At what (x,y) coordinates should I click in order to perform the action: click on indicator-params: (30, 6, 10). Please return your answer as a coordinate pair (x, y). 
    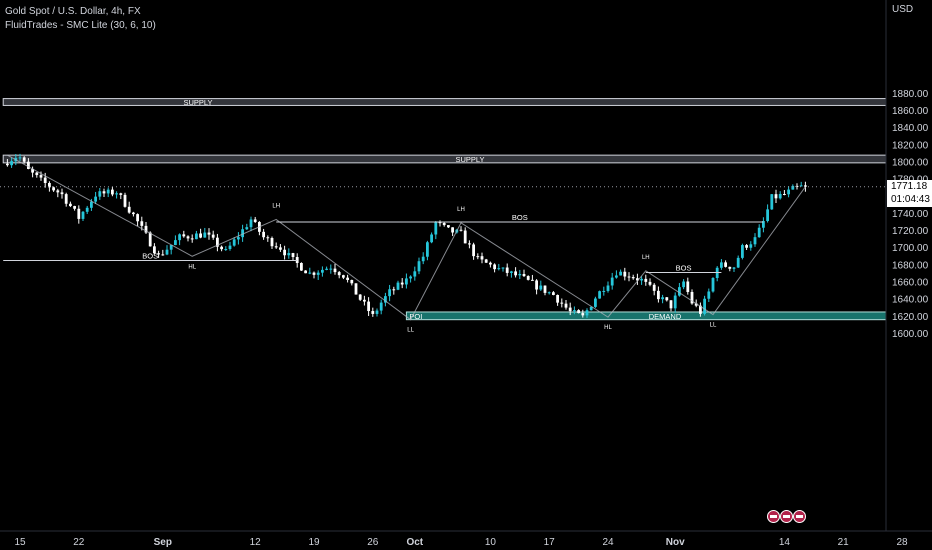
    Looking at the image, I should click on (133, 25).